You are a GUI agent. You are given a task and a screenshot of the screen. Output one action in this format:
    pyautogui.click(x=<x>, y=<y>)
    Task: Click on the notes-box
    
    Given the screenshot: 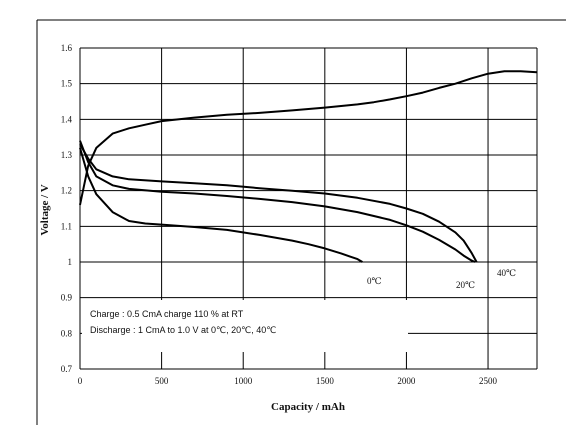 What is the action you would take?
    pyautogui.click(x=245, y=326)
    